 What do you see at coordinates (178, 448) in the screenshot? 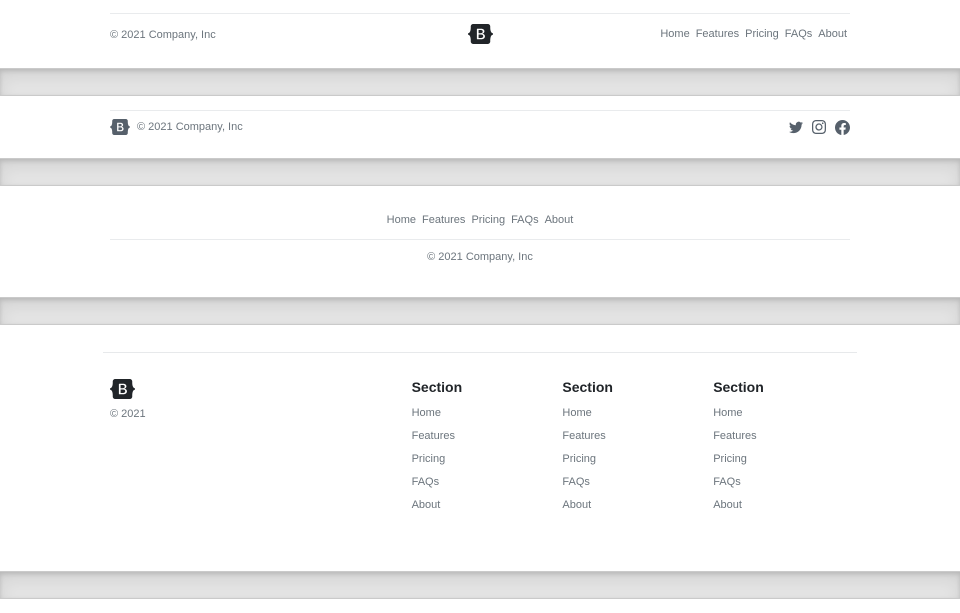
I see `footer4-brand-column: © 2021` at bounding box center [178, 448].